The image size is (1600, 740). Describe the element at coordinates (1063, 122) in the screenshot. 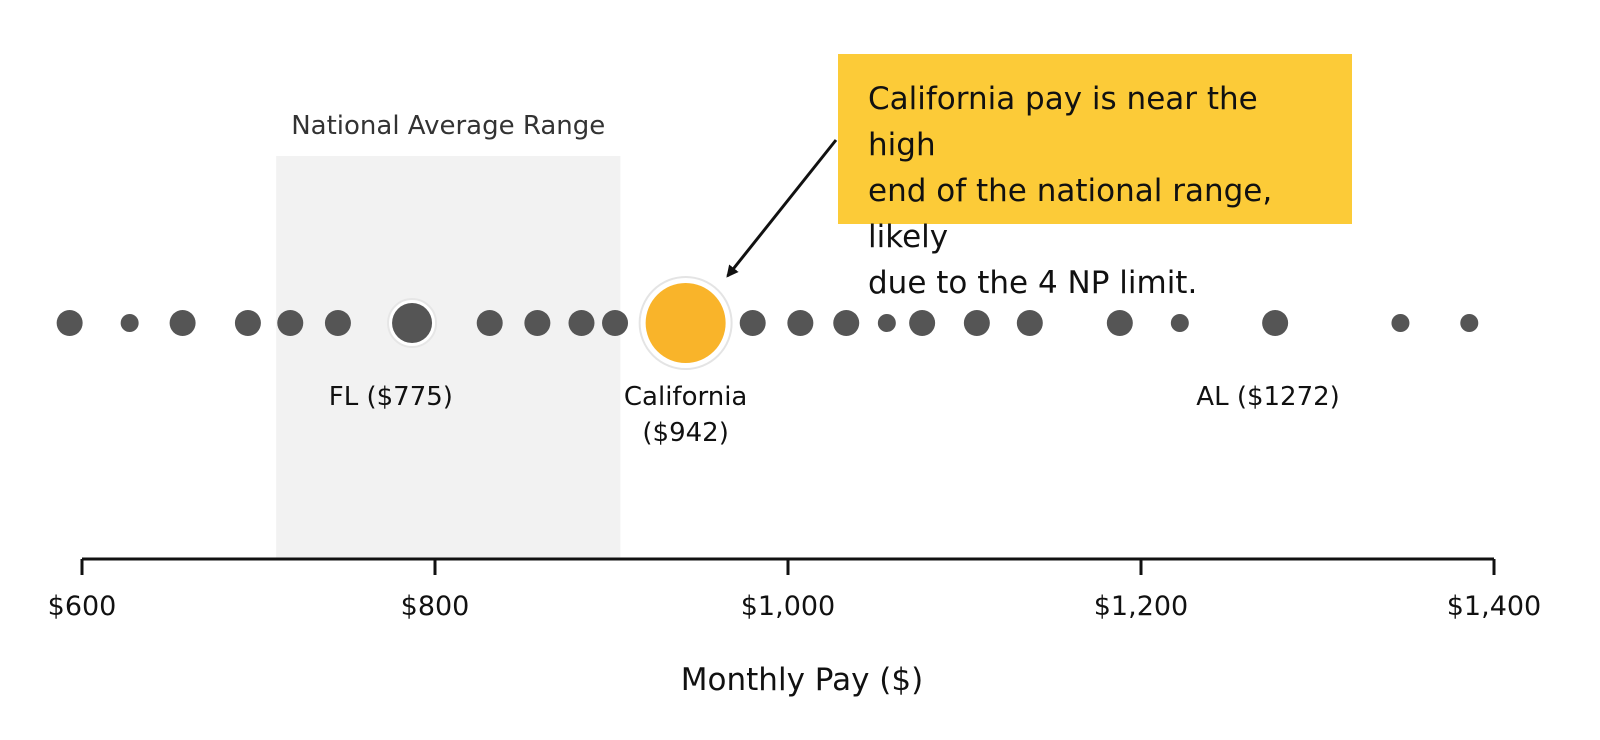

I see `annotation-line-1: California pay is near the high` at that location.